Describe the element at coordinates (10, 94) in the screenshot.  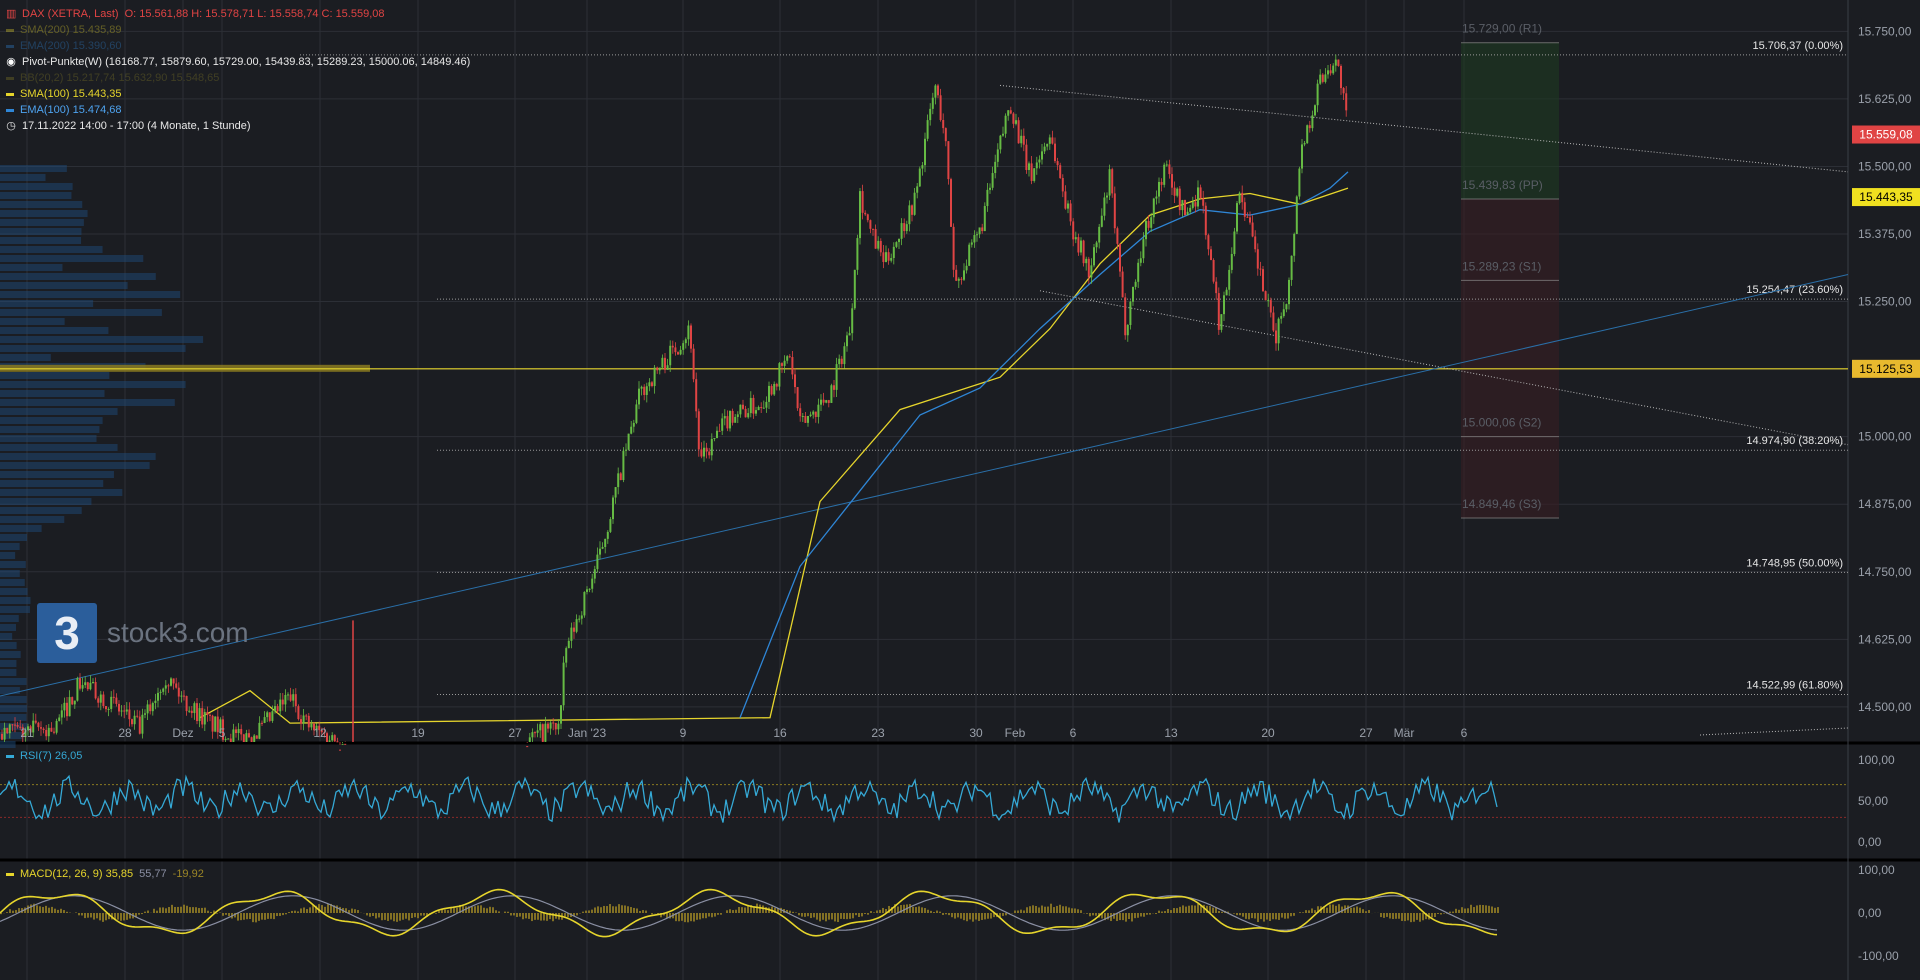
I see `sma100-swatch` at that location.